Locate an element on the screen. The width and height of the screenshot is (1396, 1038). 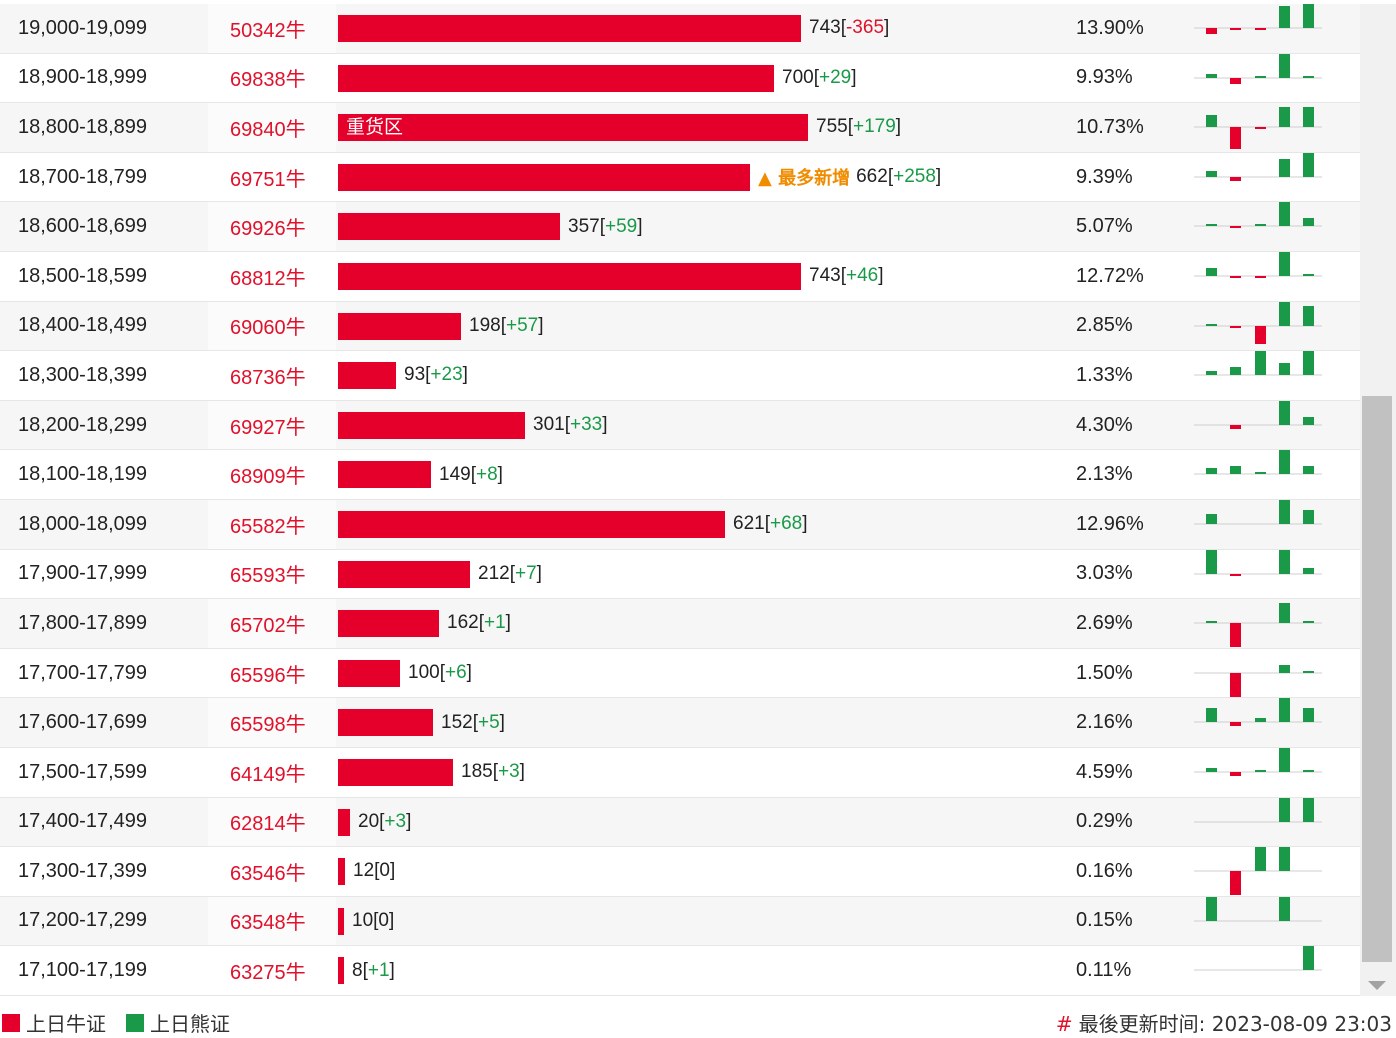
table-row: 18,300-18,399 68736牛 93 [+23] 1.33% is located at coordinates (680, 376).